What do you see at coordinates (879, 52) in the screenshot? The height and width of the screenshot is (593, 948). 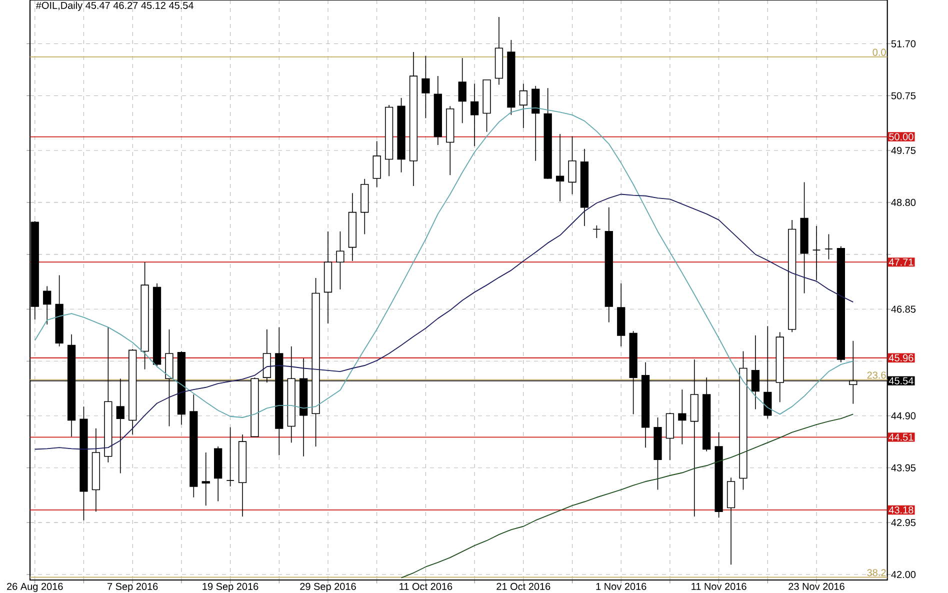 I see `annotation: 0.0` at bounding box center [879, 52].